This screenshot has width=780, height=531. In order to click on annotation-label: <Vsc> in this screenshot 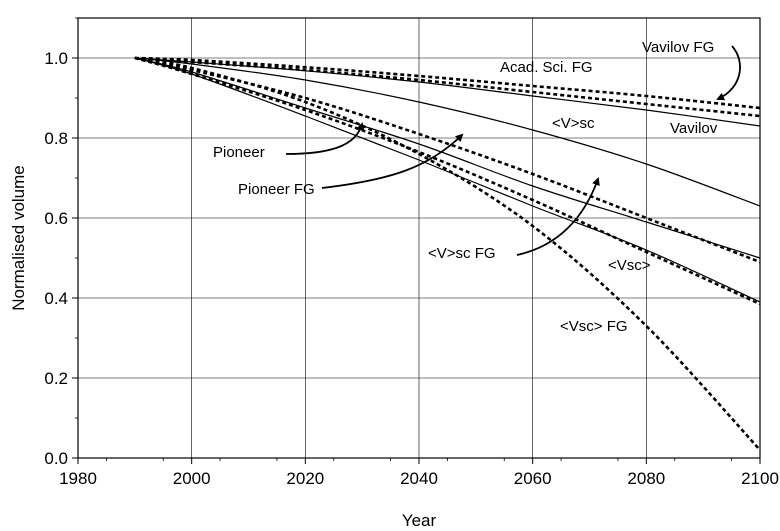, I will do `click(629, 265)`.